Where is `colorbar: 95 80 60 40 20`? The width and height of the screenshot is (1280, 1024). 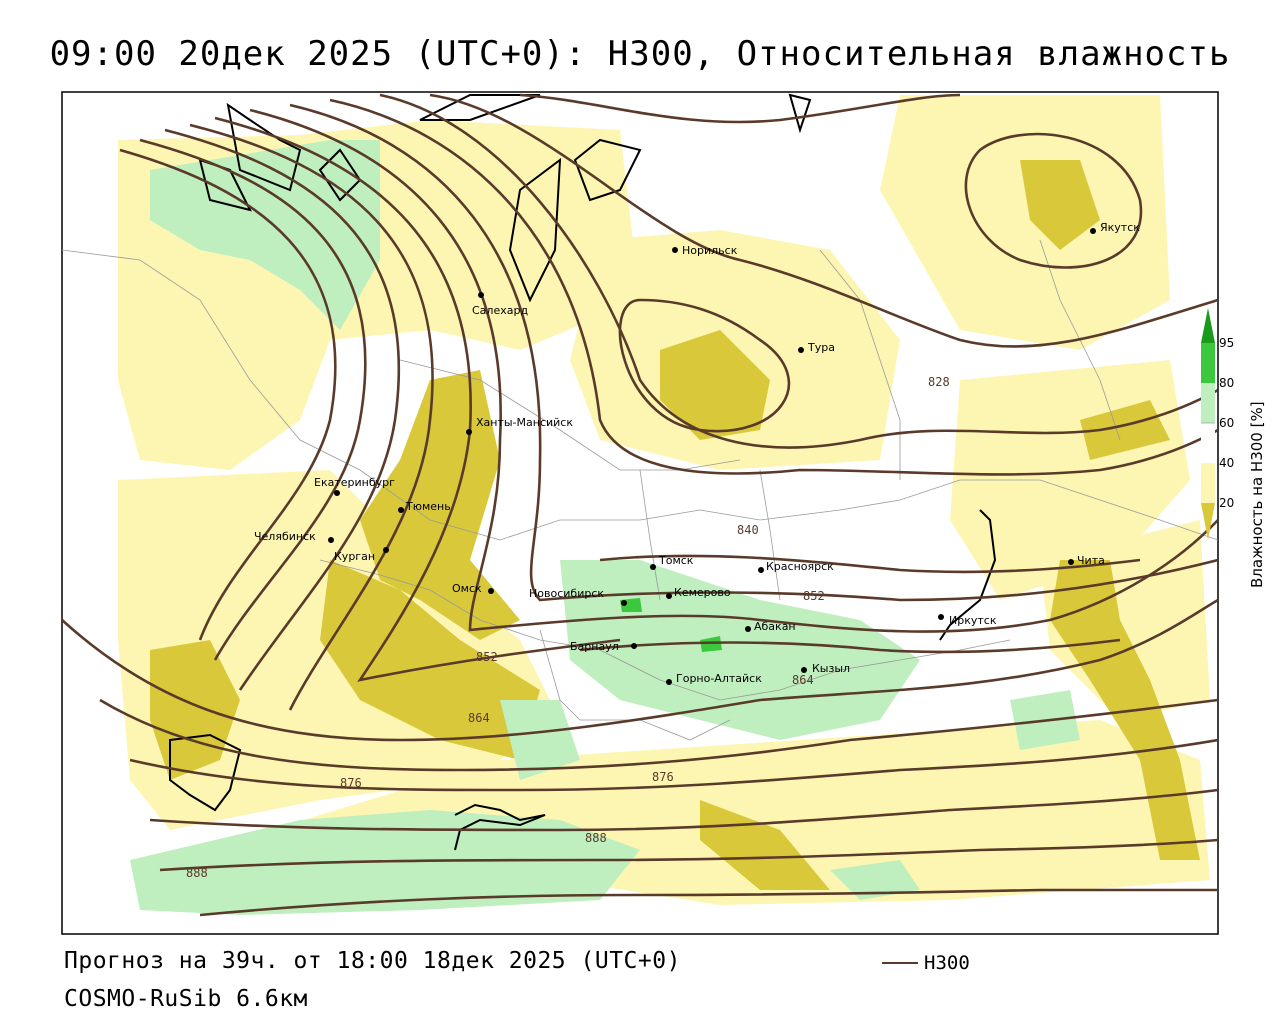
colorbar: 95 80 60 40 20 is located at coordinates (1217, 424).